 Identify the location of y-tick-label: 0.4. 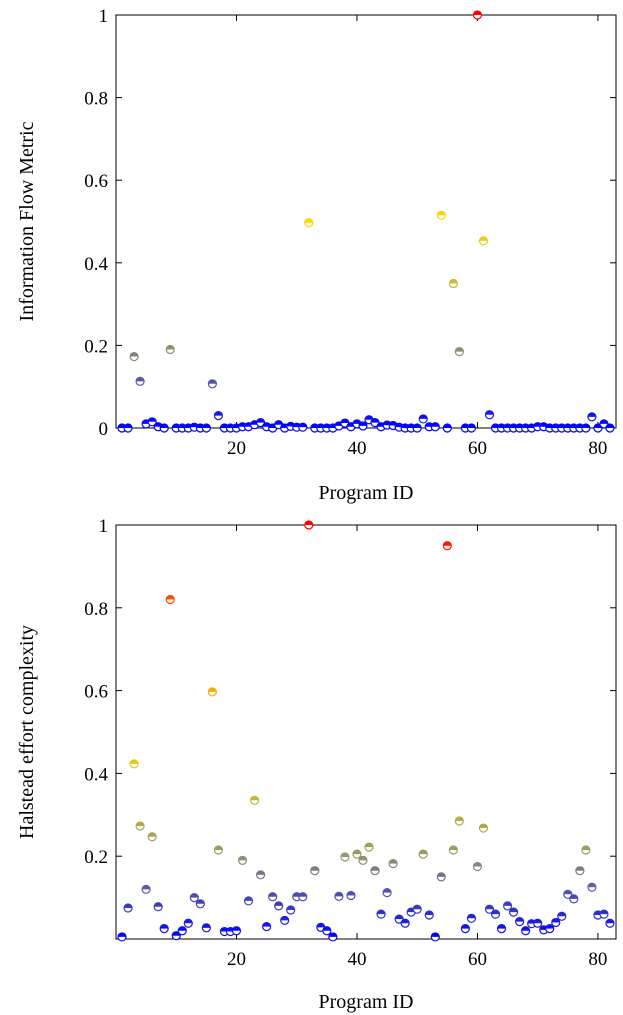
(96, 264).